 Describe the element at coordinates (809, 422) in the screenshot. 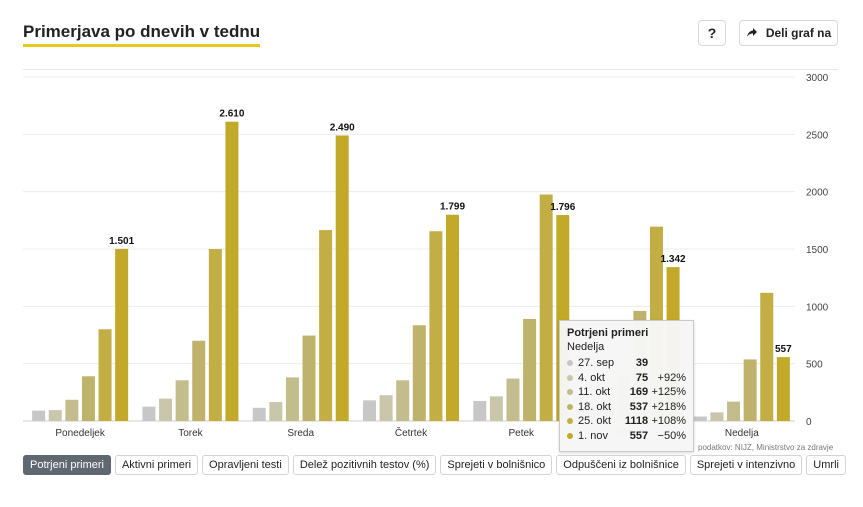

I see `y-tick-label: 0` at that location.